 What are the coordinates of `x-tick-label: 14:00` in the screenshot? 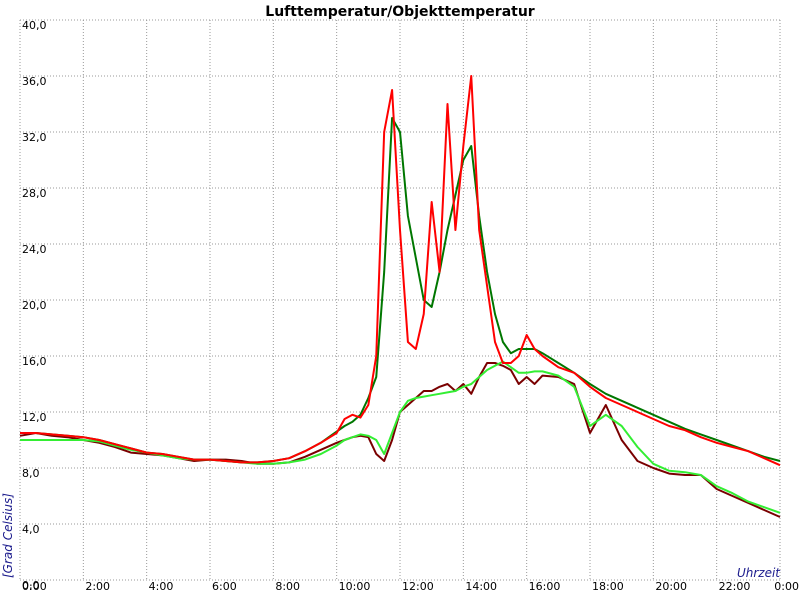 It's located at (481, 586).